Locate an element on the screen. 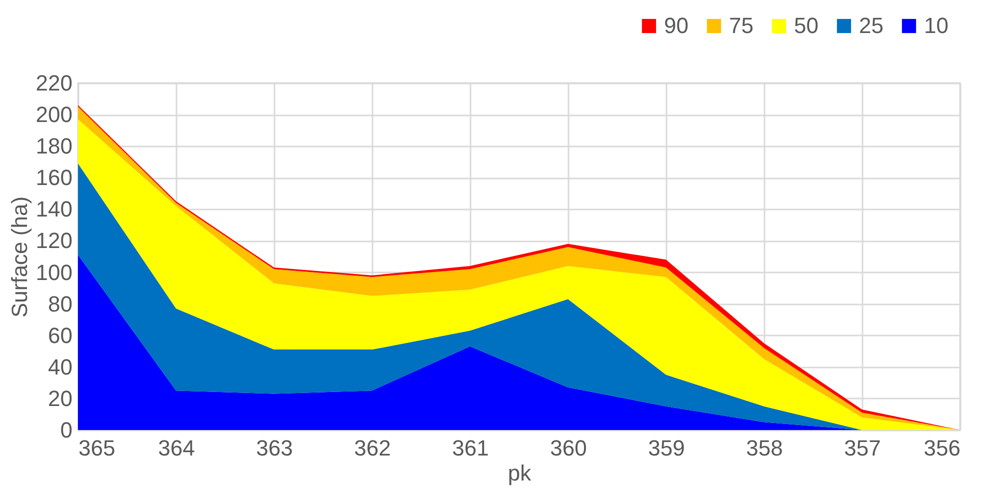 The width and height of the screenshot is (985, 492). x-tick-label: 359 is located at coordinates (666, 448).